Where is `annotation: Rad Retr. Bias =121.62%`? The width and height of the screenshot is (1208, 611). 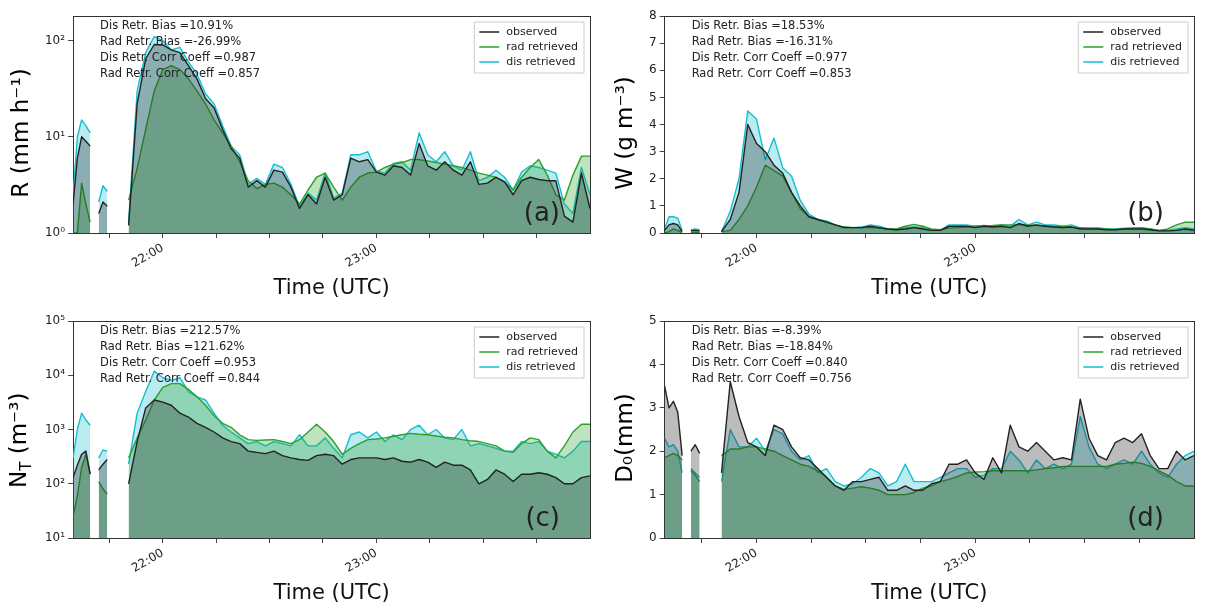
annotation: Rad Retr. Bias =121.62% is located at coordinates (172, 345).